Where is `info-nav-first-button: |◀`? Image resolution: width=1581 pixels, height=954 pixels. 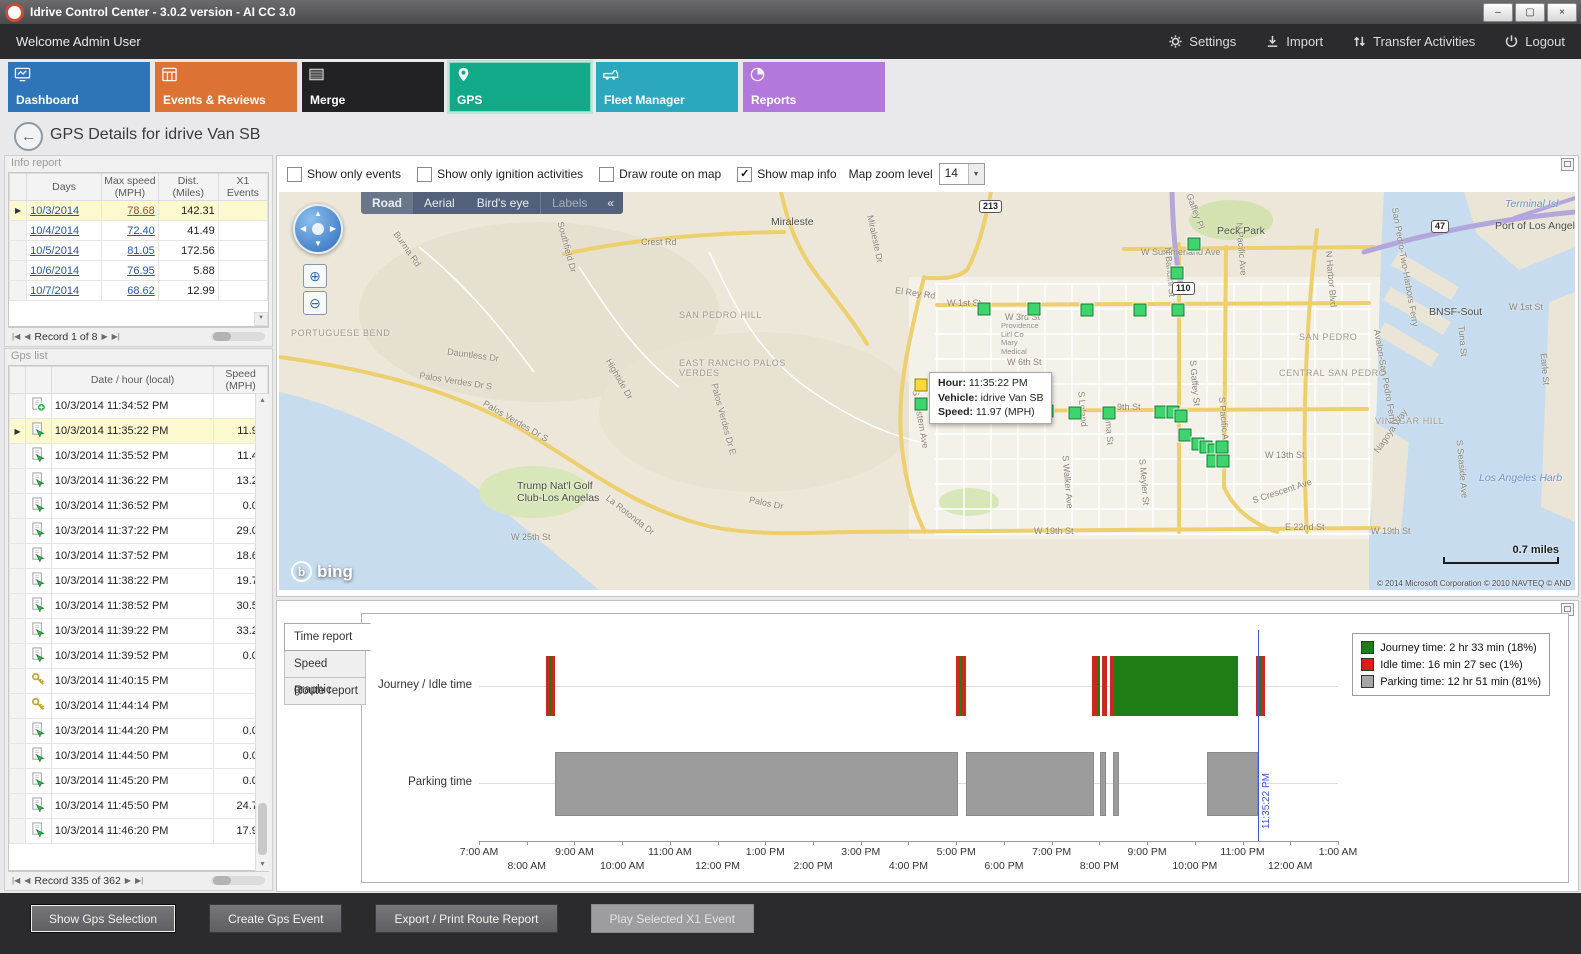 info-nav-first-button: |◀ is located at coordinates (16, 336).